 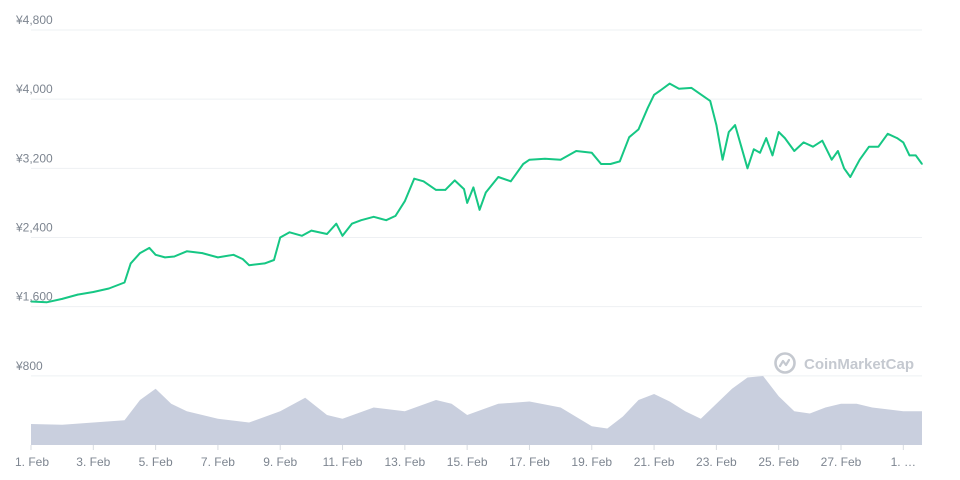 I want to click on x-tick-label: 5. Feb, so click(x=156, y=462).